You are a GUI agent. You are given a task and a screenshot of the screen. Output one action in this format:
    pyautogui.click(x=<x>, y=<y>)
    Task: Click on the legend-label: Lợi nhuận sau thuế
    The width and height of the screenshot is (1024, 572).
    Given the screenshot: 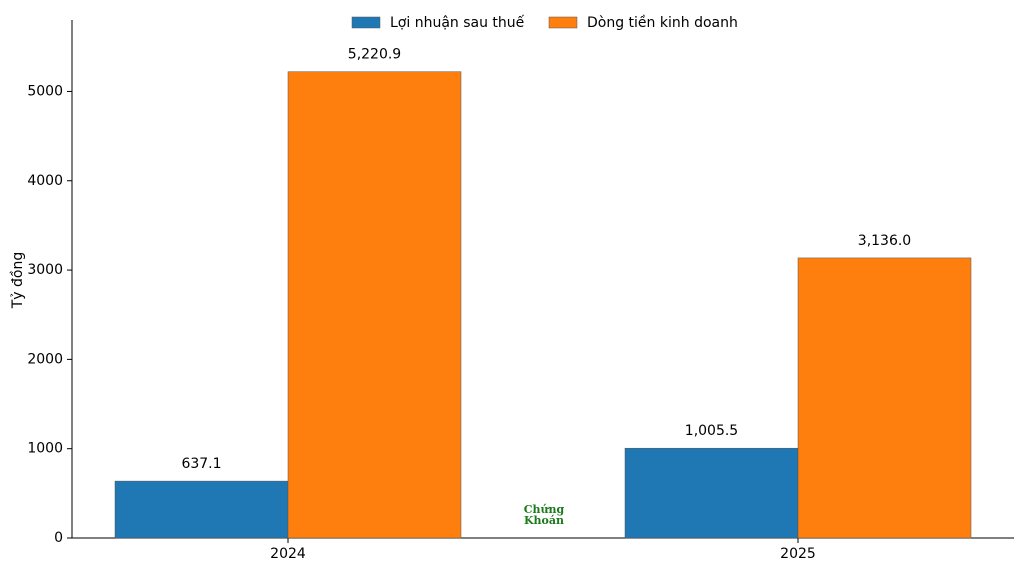 What is the action you would take?
    pyautogui.click(x=457, y=22)
    